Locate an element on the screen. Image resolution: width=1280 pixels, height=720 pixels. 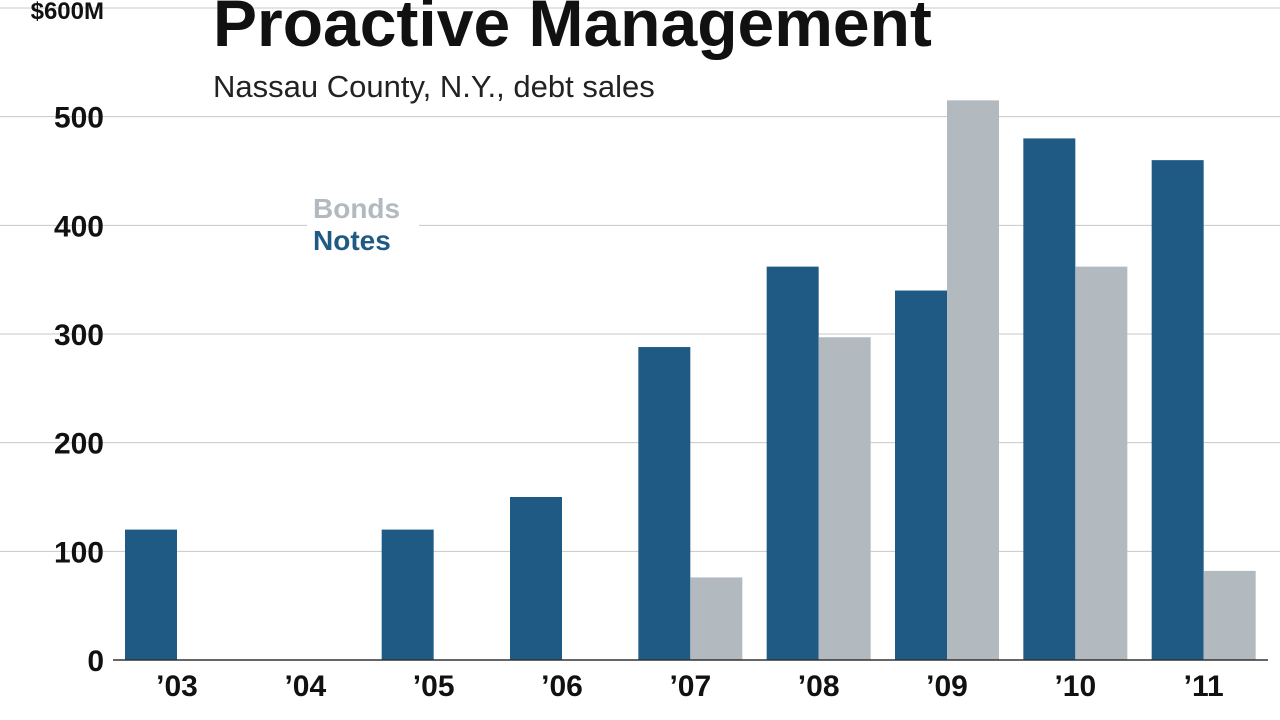
chart-subtitle: Nassau County, N.Y., debt sales is located at coordinates (434, 86).